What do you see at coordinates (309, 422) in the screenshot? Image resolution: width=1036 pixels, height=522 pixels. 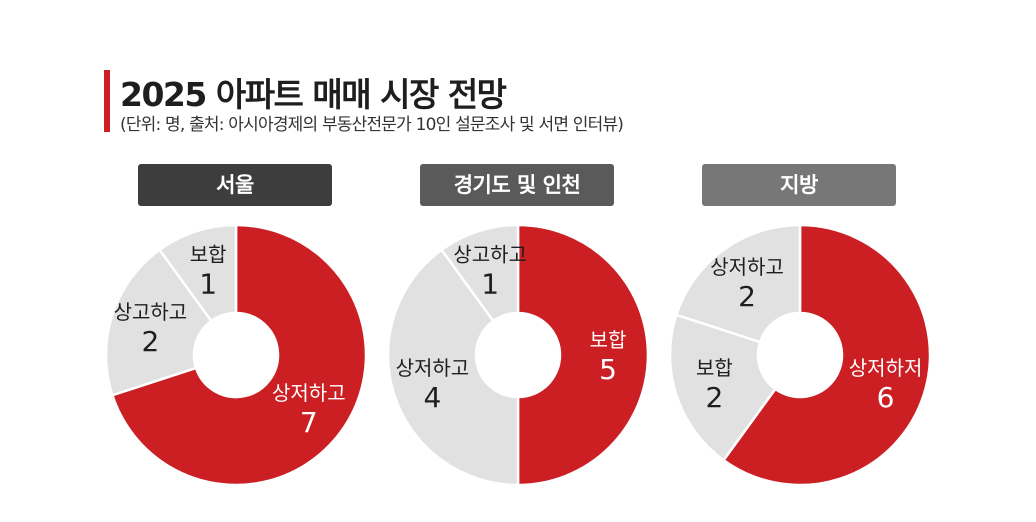 I see `slice-value-seoul-0: 7` at bounding box center [309, 422].